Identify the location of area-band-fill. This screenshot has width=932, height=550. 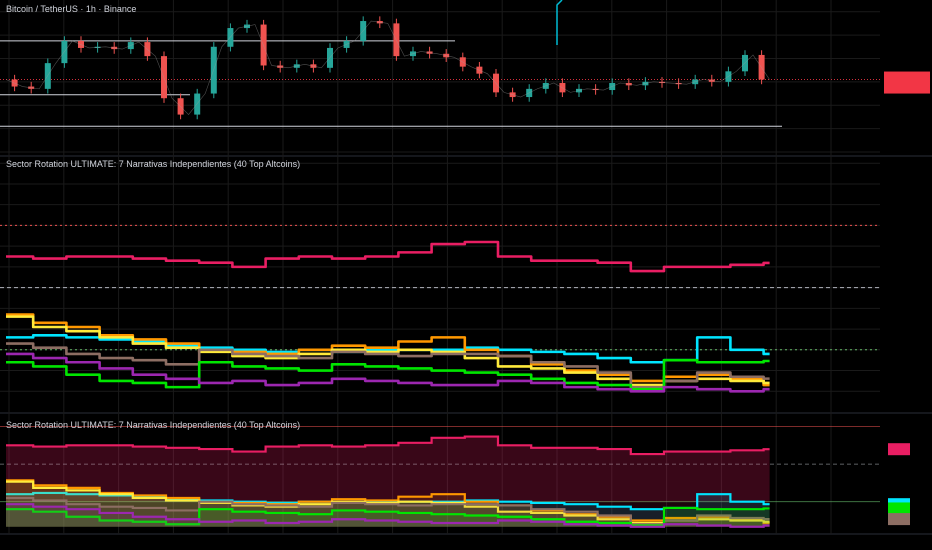
(388, 469).